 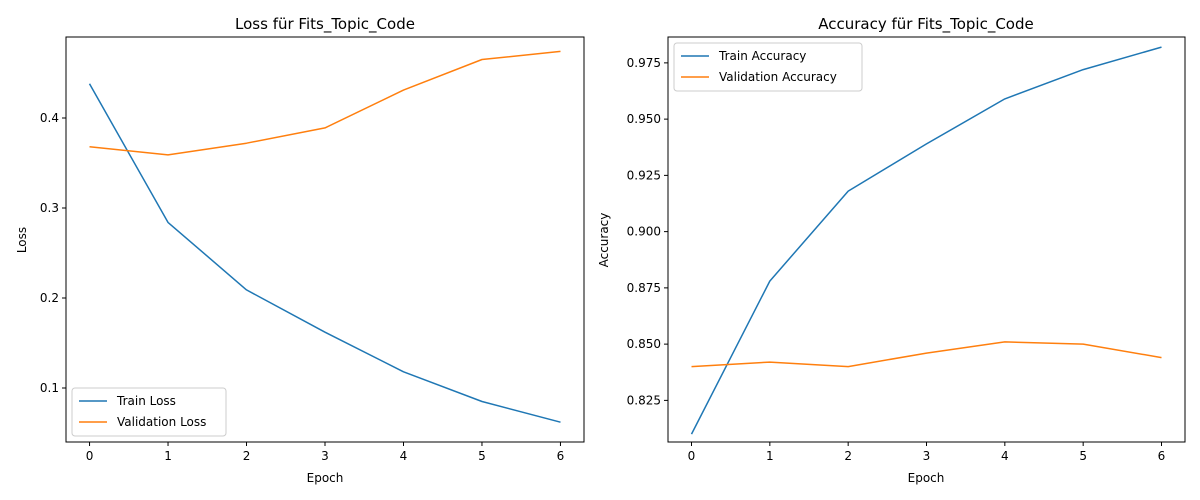 I want to click on accuracy-legend-box, so click(x=768, y=67).